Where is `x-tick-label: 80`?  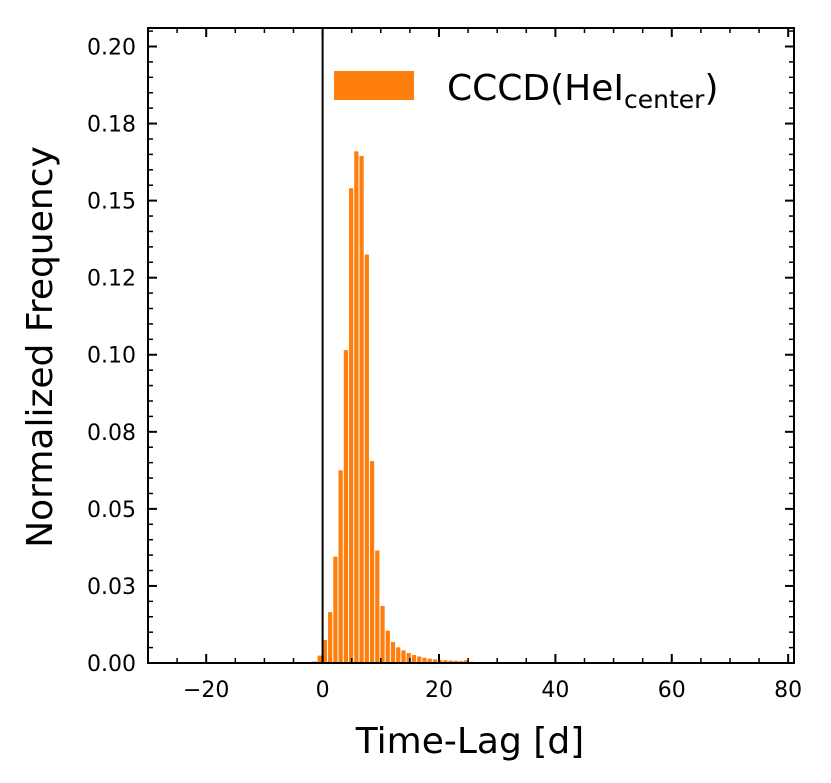 x-tick-label: 80 is located at coordinates (788, 690).